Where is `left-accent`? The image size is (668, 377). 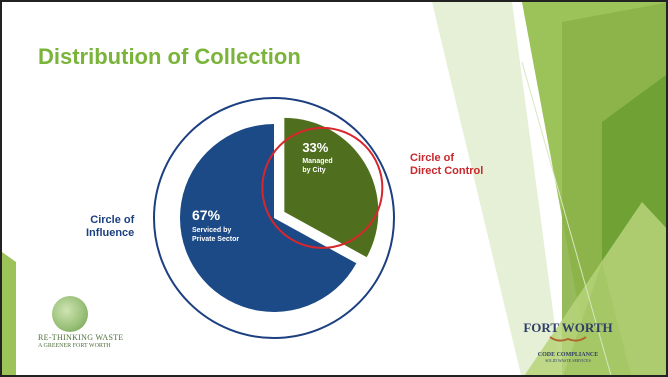 left-accent is located at coordinates (9, 313).